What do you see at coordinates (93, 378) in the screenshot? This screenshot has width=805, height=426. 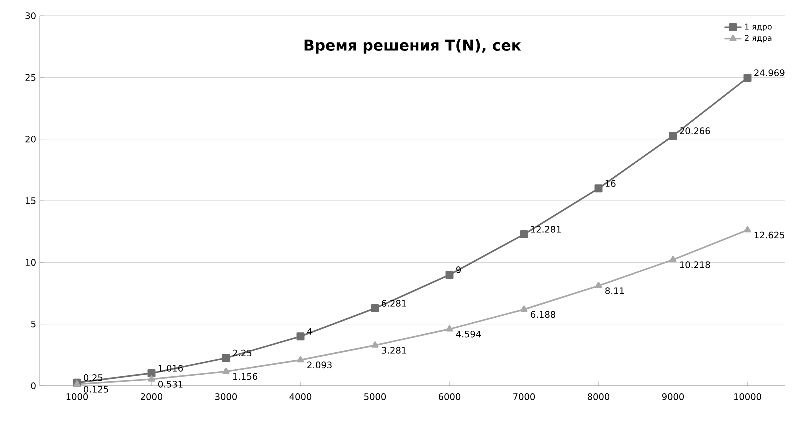 I see `data-label: 0.25` at bounding box center [93, 378].